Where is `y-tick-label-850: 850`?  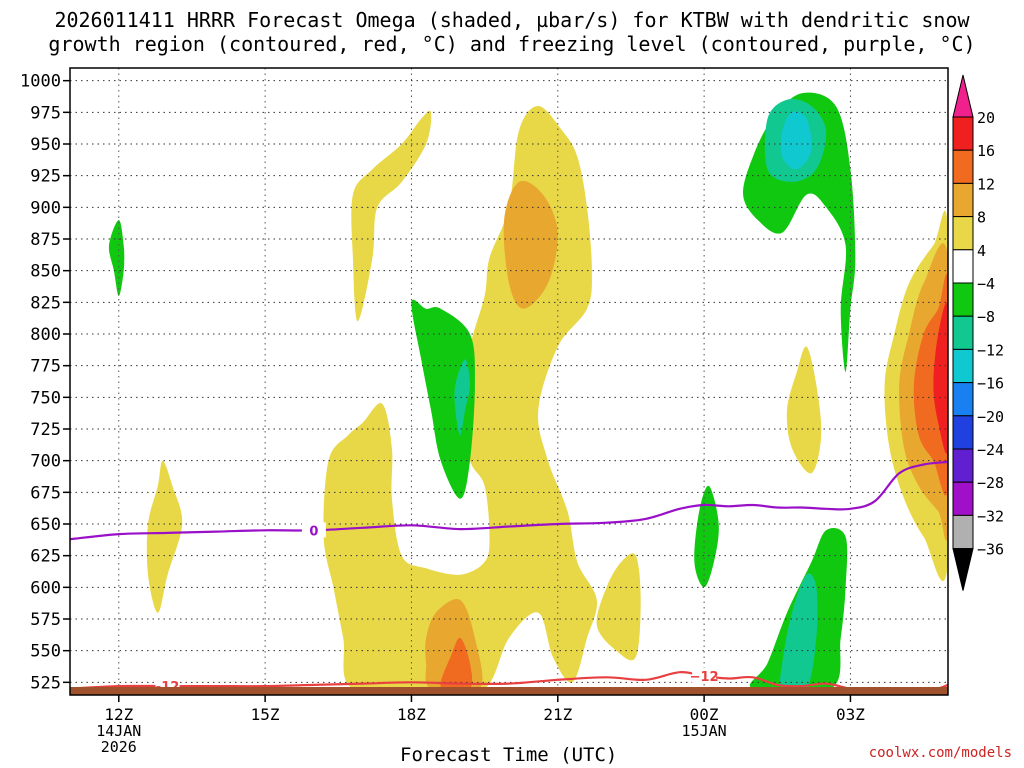 y-tick-label-850: 850 is located at coordinates (45, 272).